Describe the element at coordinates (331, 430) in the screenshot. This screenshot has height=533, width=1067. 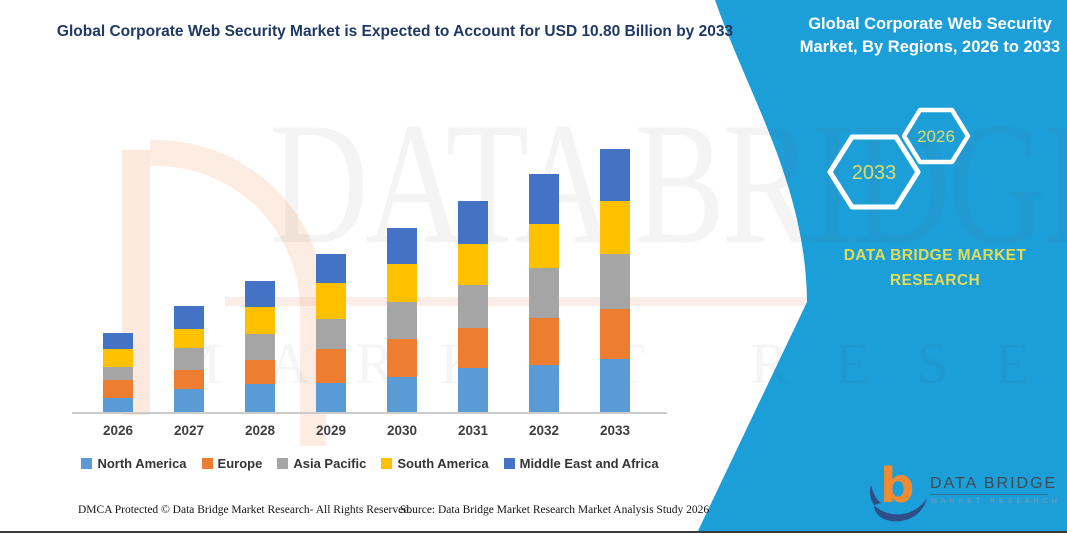
I see `x-axis-label-2029: 2029` at that location.